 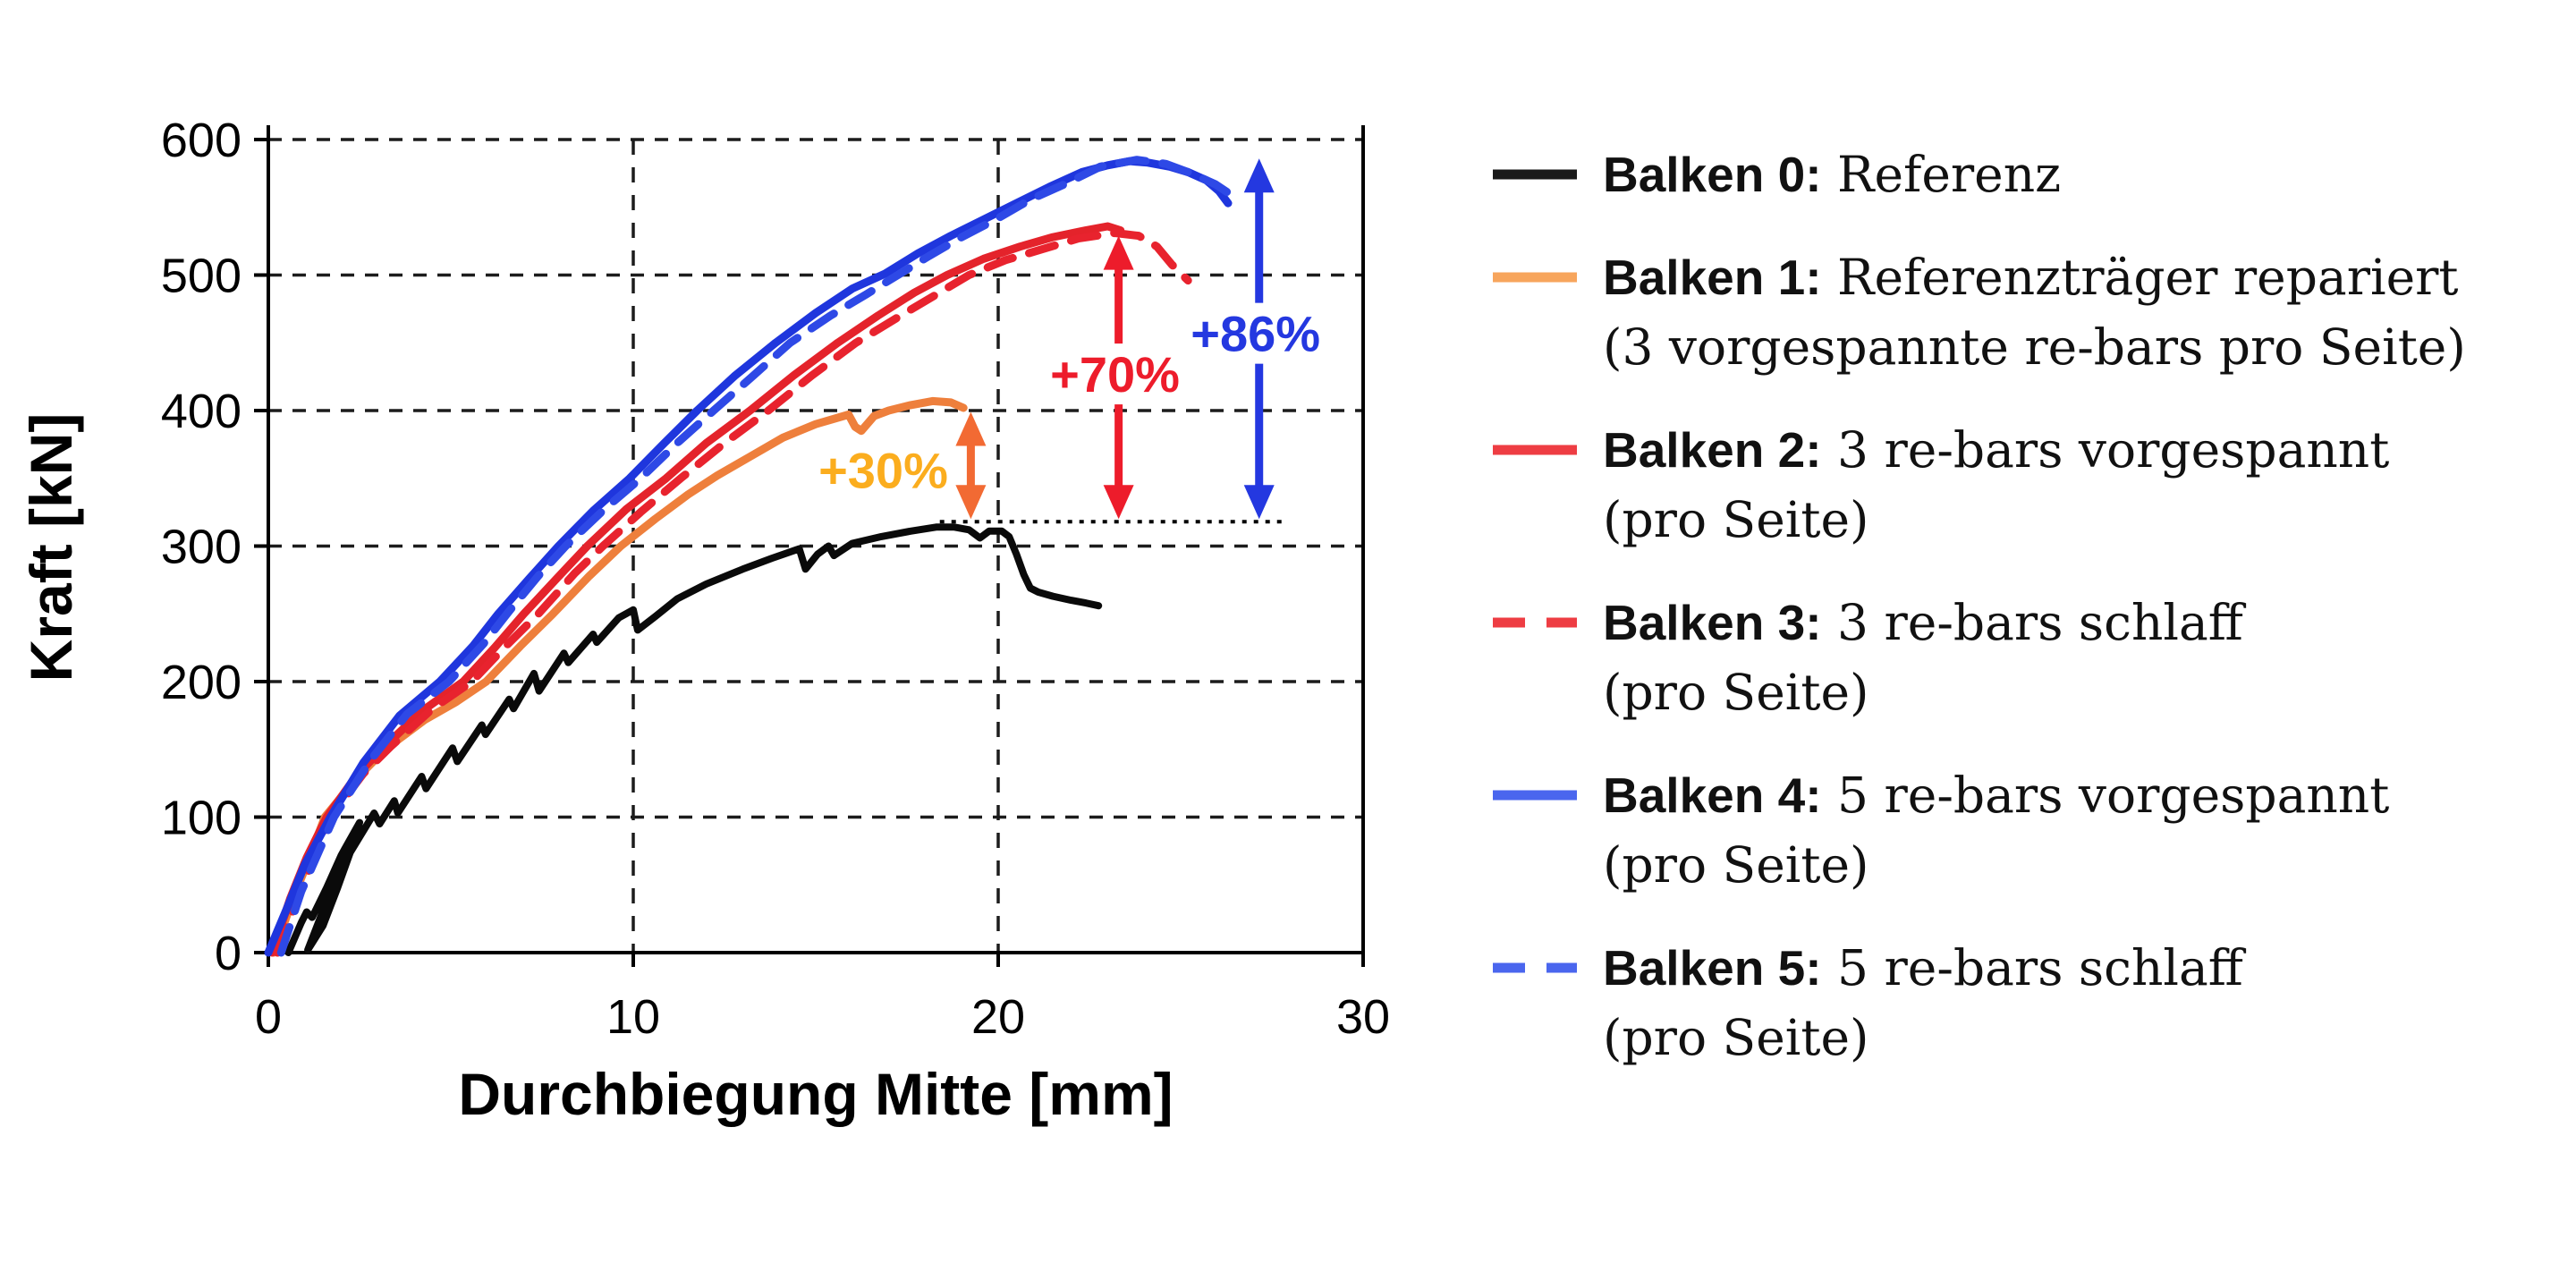 I want to click on legend-label-balken-3: Balken 3: 3 re-bars schlaff (pro Seite), so click(x=1923, y=657).